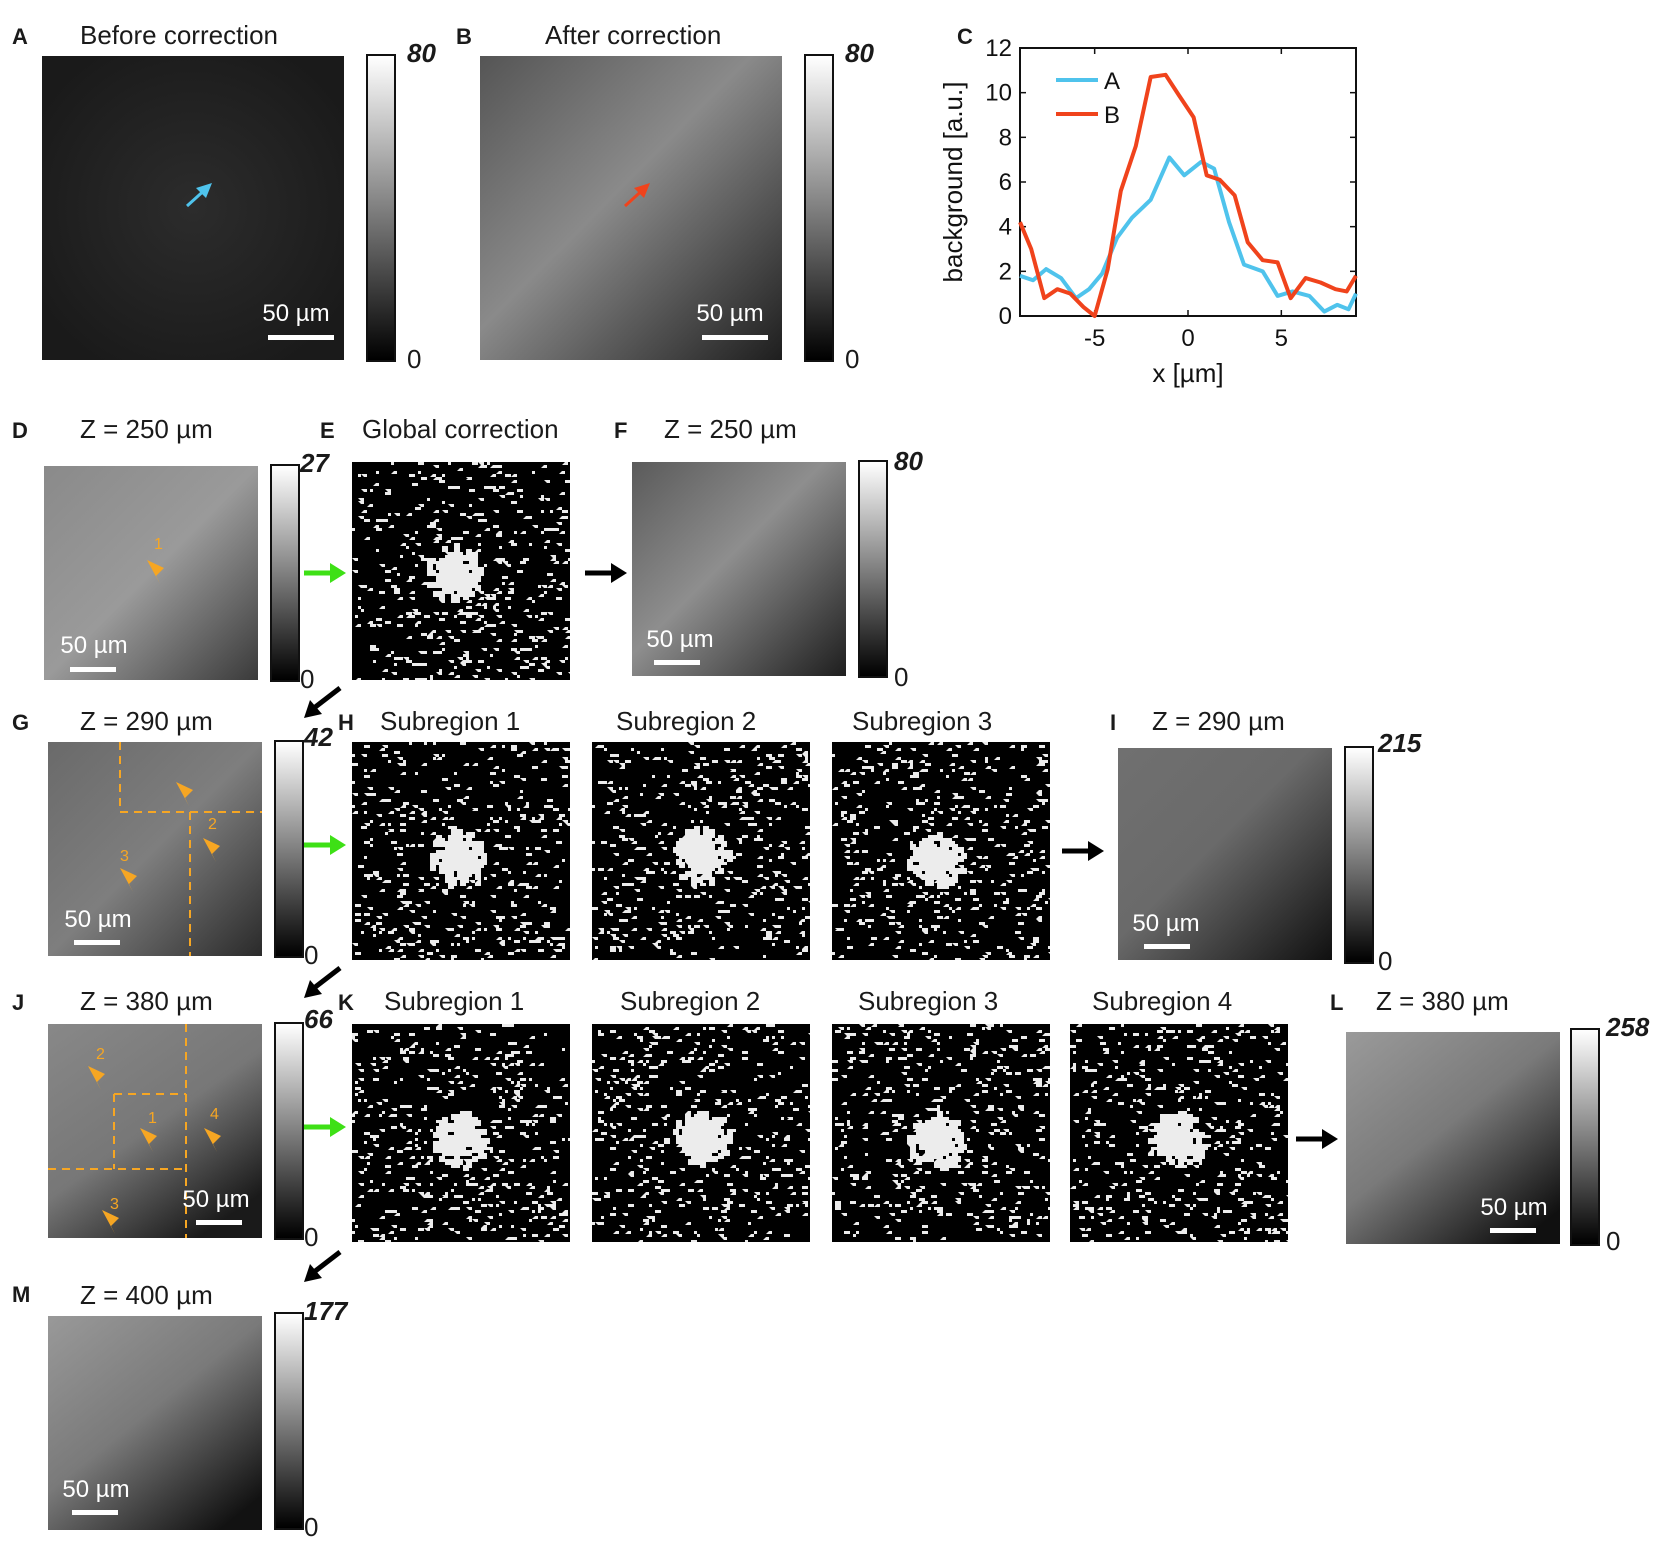 This screenshot has width=1661, height=1543. I want to click on panel-a-cmin: 0, so click(414, 359).